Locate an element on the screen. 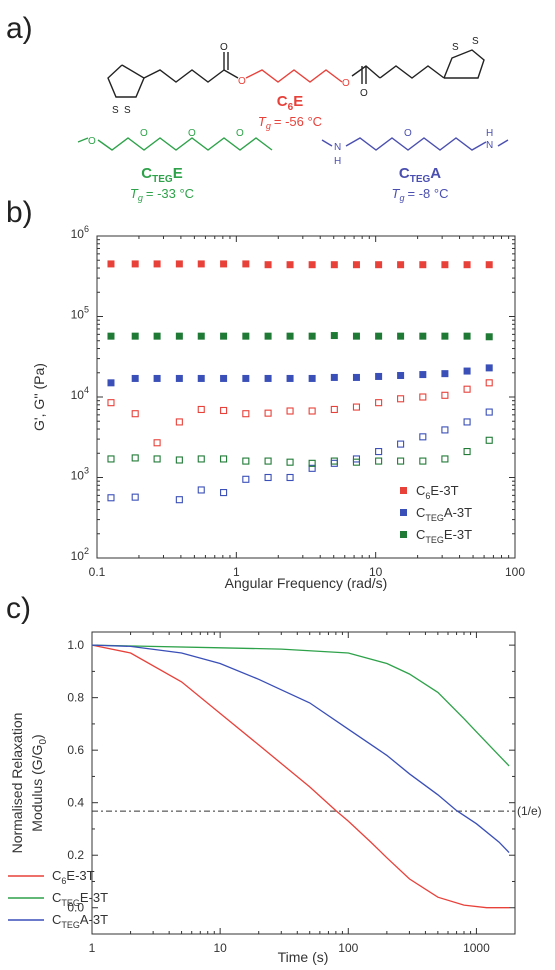 The height and width of the screenshot is (970, 555). panel-c-label: c) is located at coordinates (18, 608).